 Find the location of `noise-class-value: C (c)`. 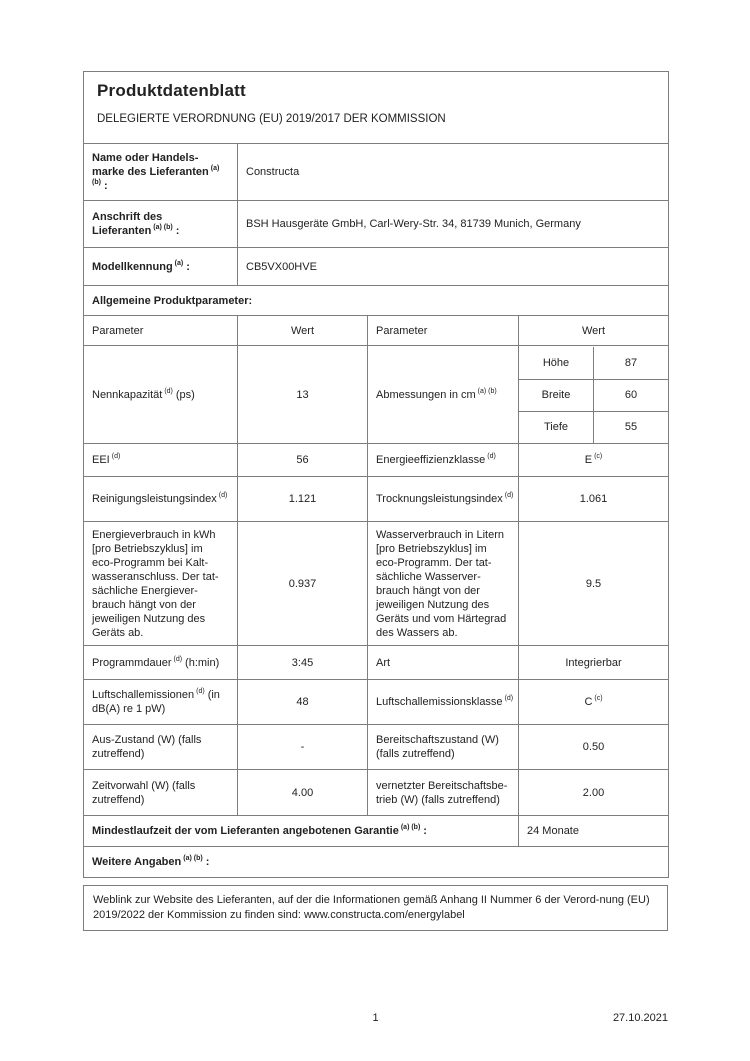

noise-class-value: C (c) is located at coordinates (593, 702).